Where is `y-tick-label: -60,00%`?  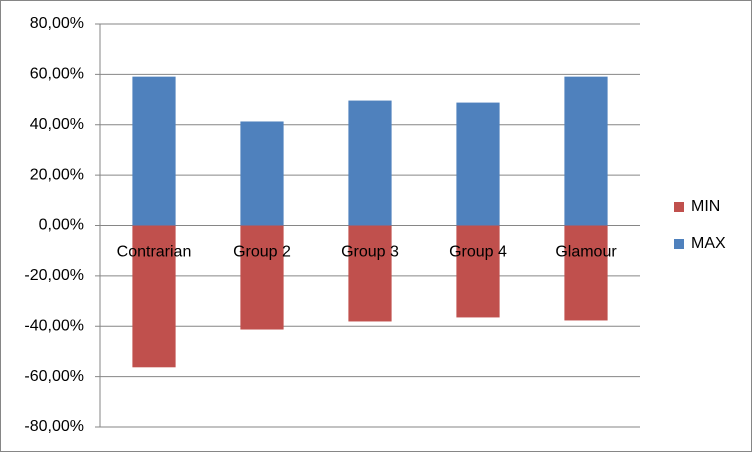 y-tick-label: -60,00% is located at coordinates (54, 376).